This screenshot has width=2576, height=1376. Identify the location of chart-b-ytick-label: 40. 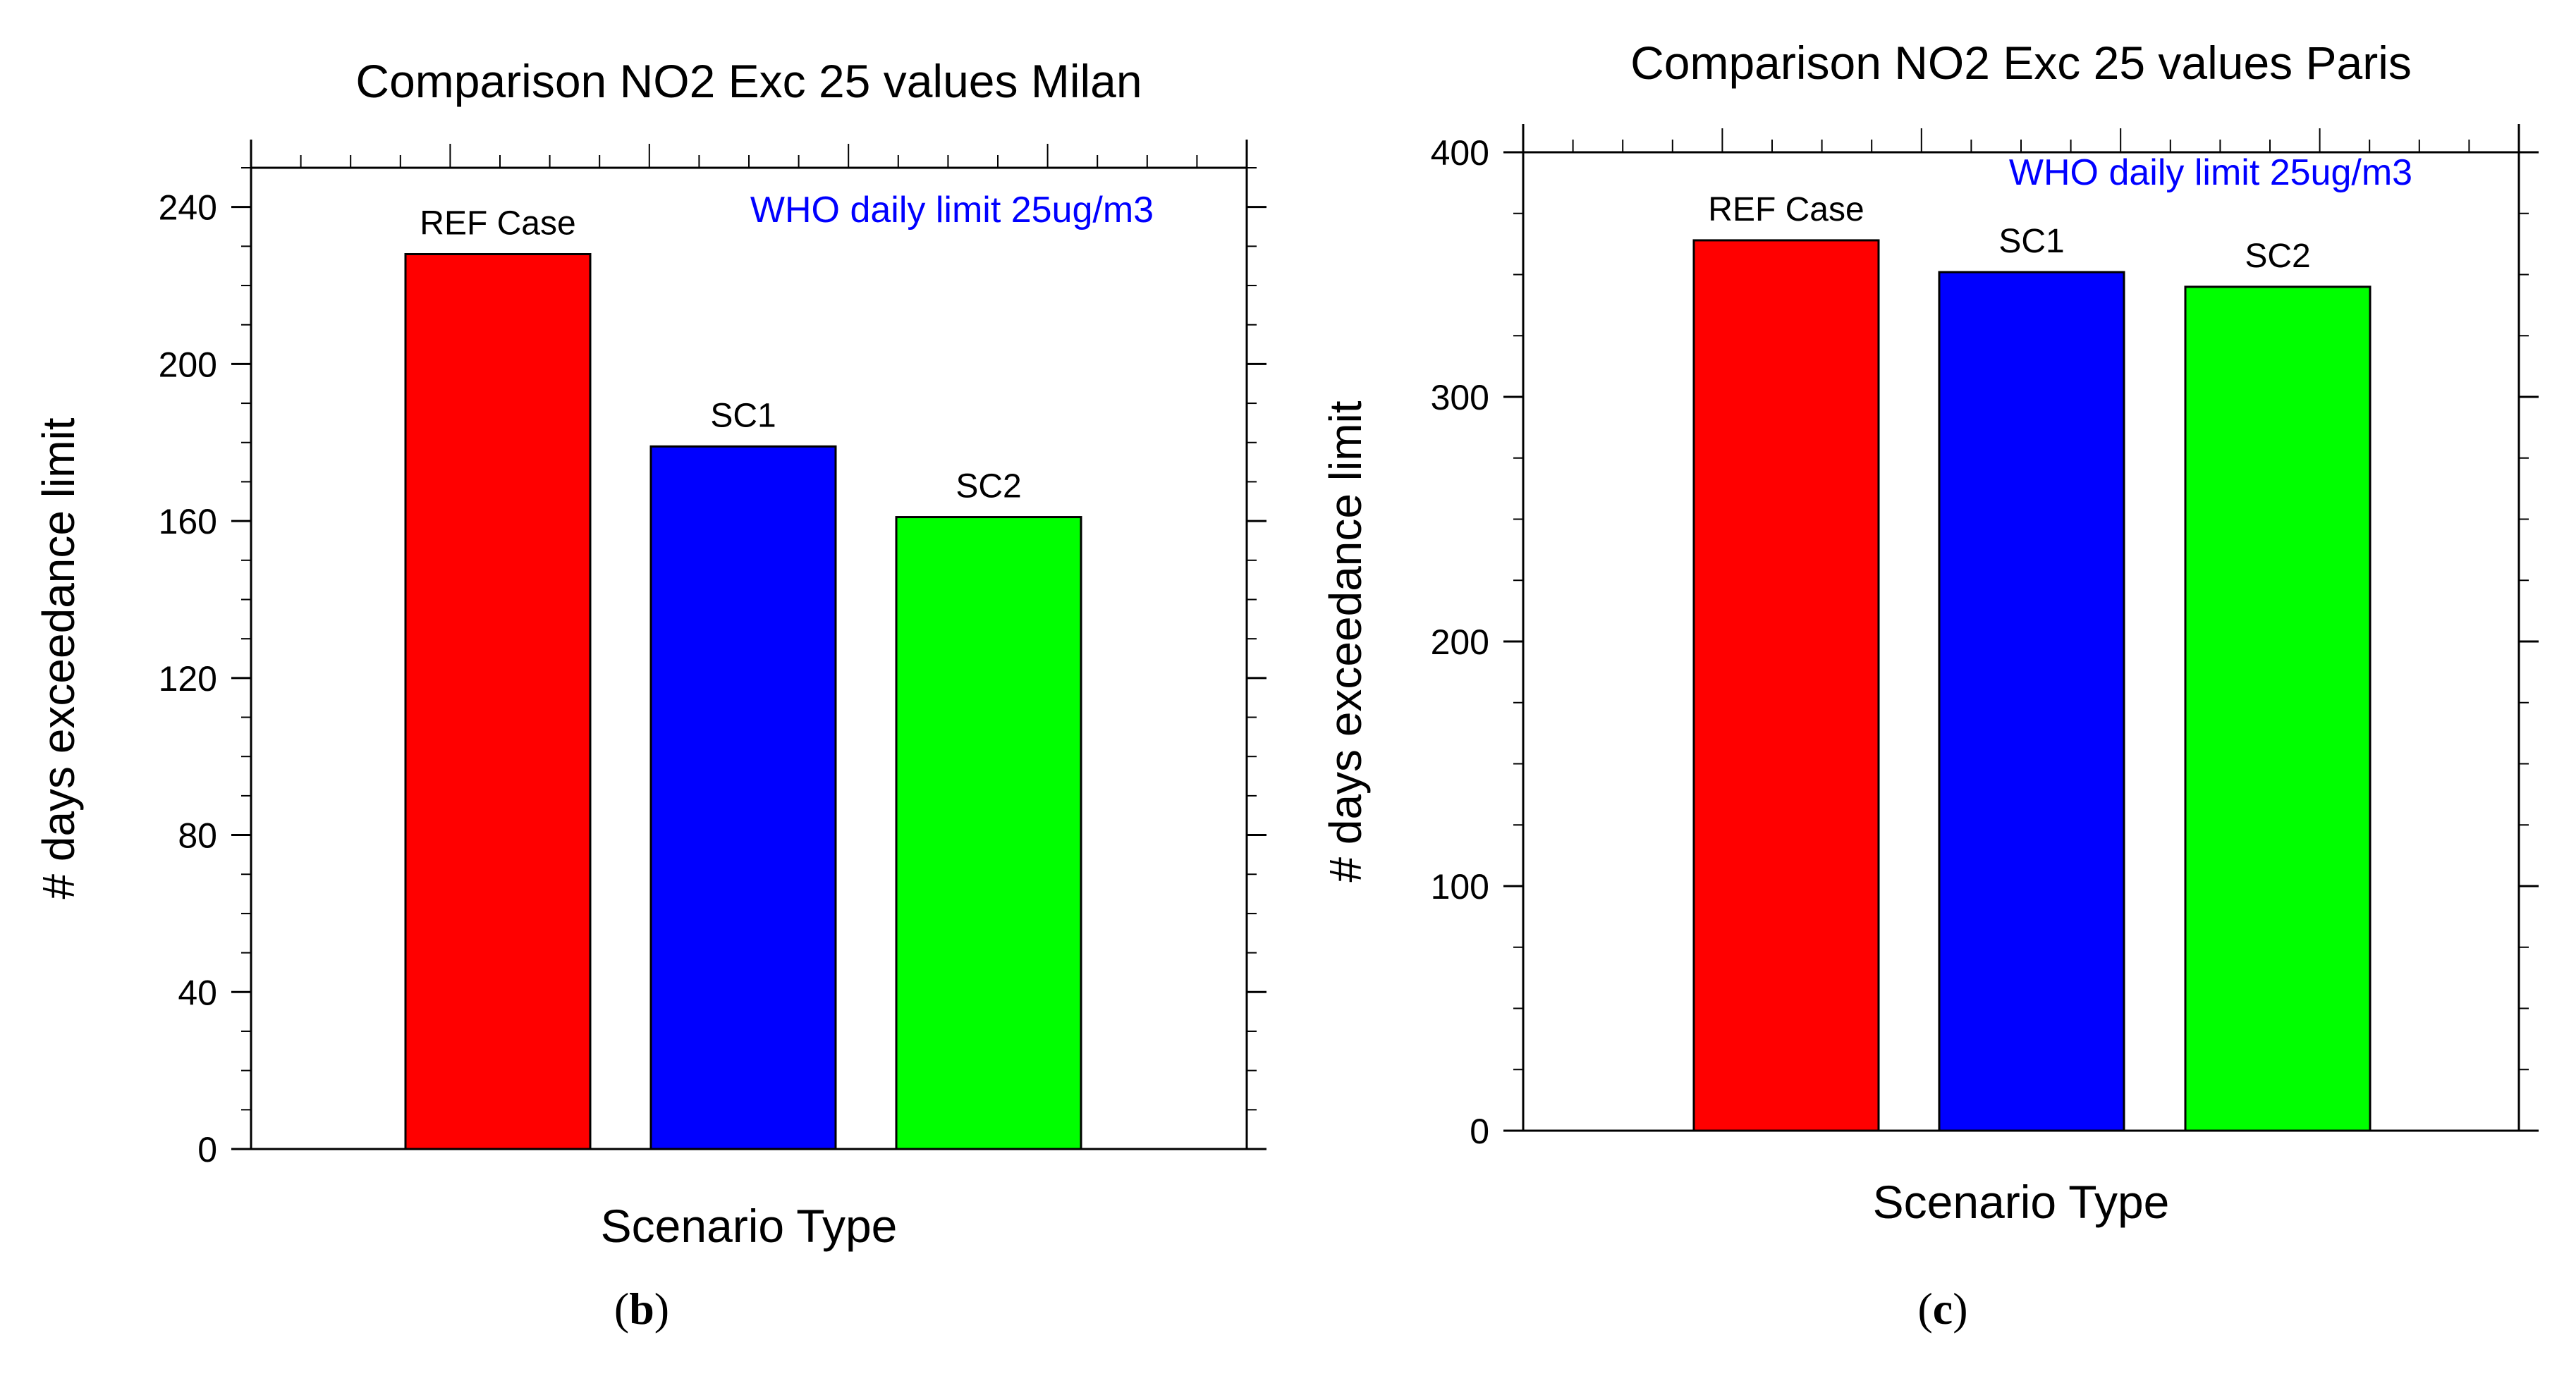
(197, 993).